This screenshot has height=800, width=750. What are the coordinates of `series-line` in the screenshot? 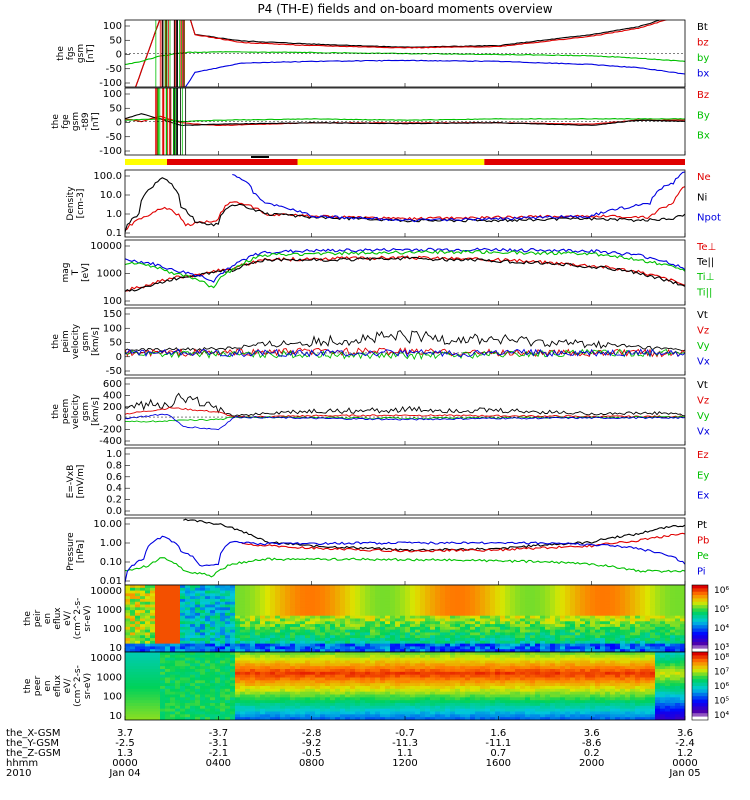 It's located at (405, 205).